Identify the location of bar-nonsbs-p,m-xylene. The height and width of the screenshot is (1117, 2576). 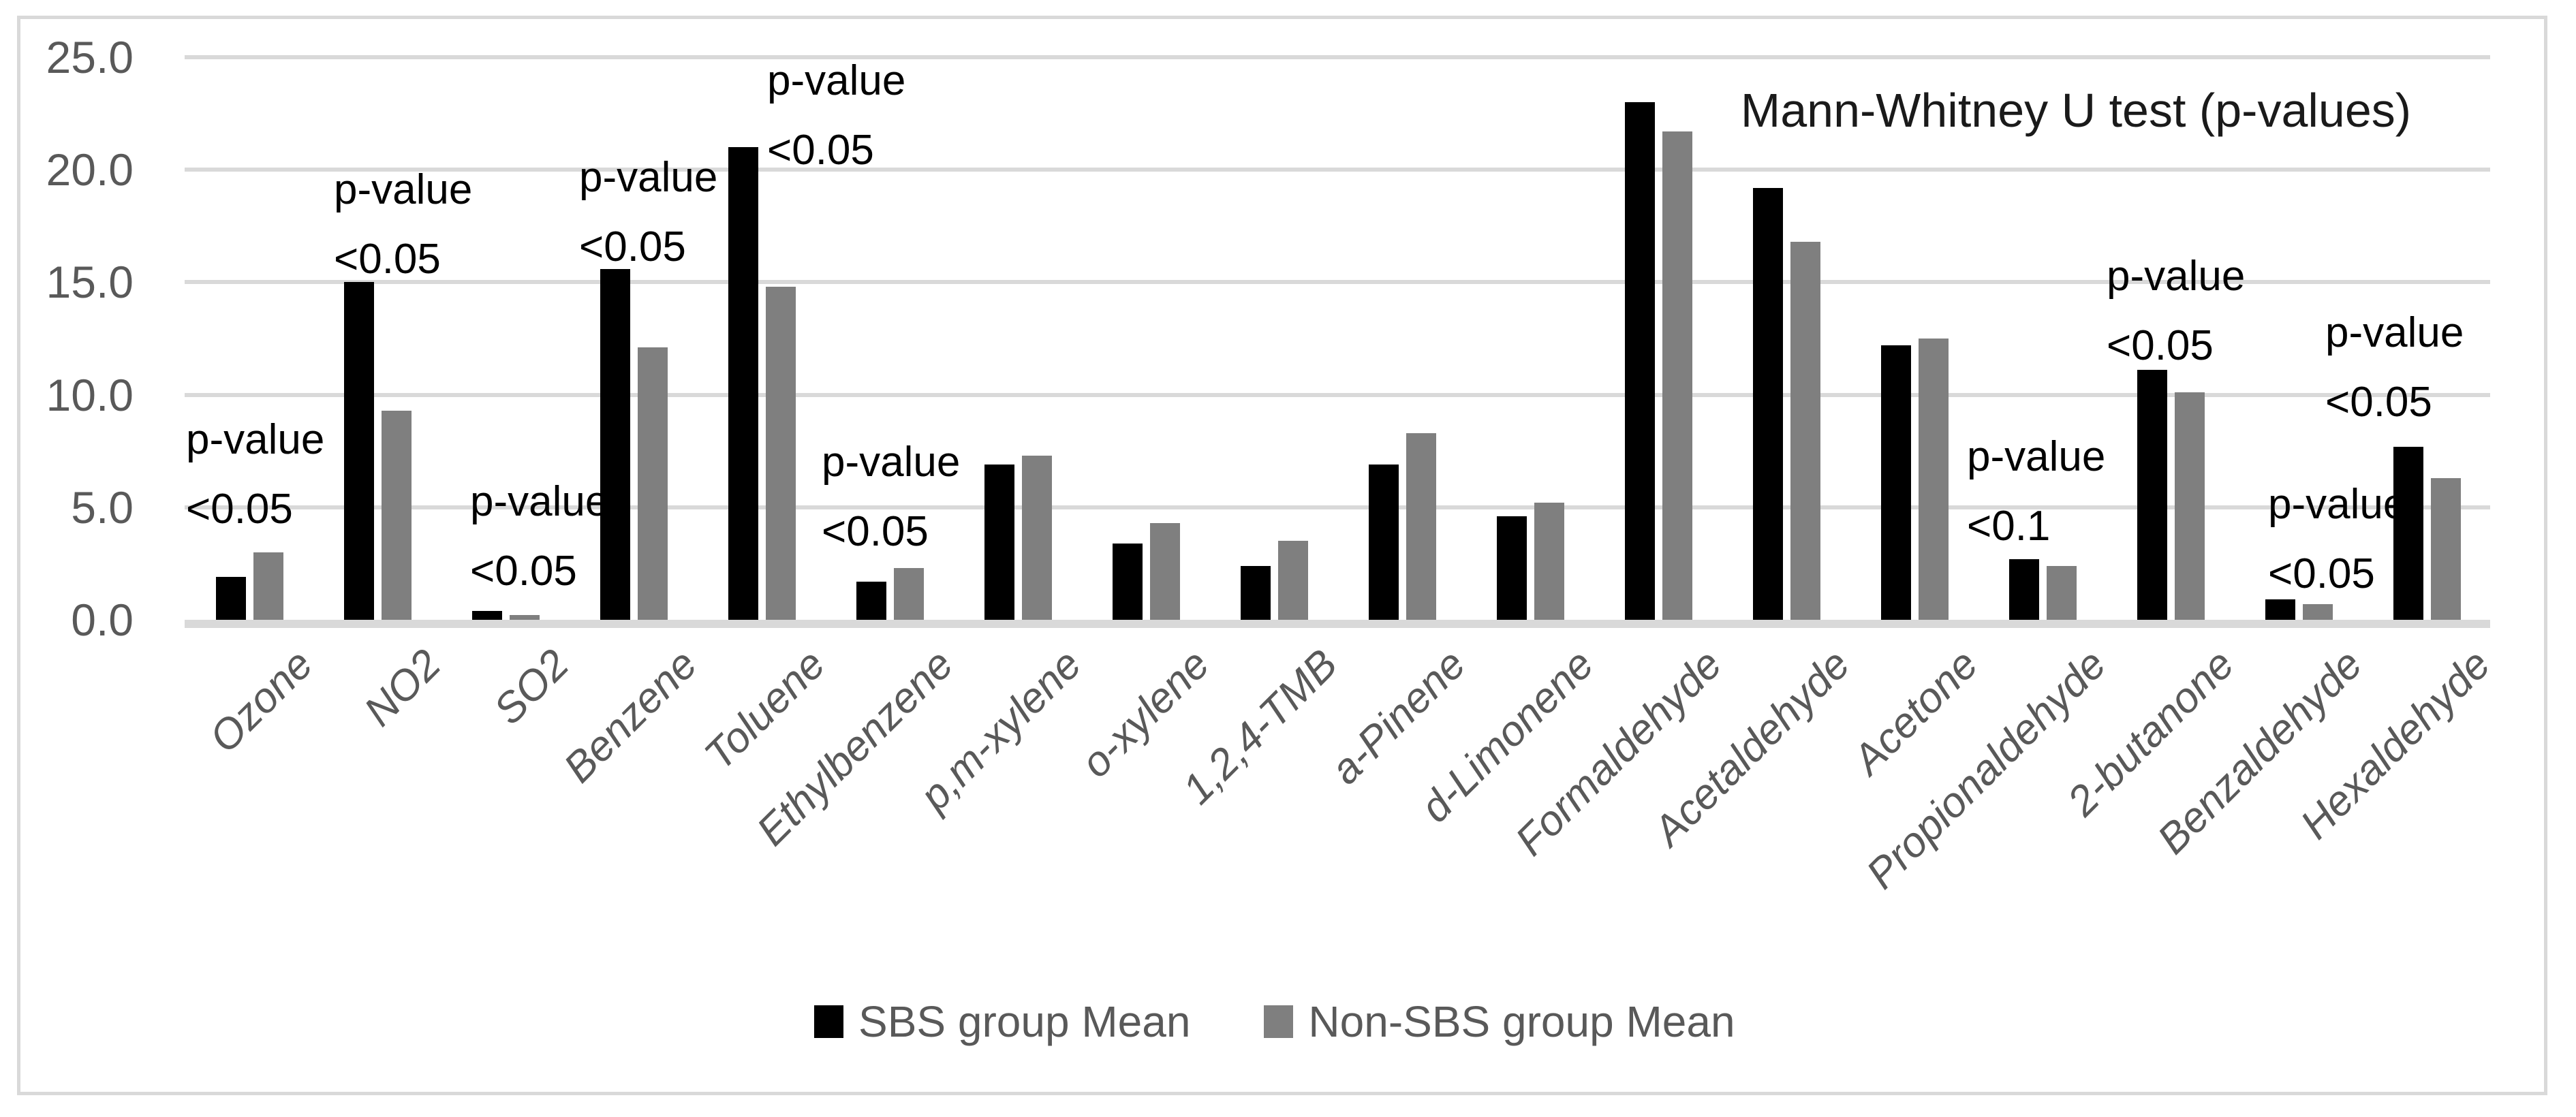
(1037, 537).